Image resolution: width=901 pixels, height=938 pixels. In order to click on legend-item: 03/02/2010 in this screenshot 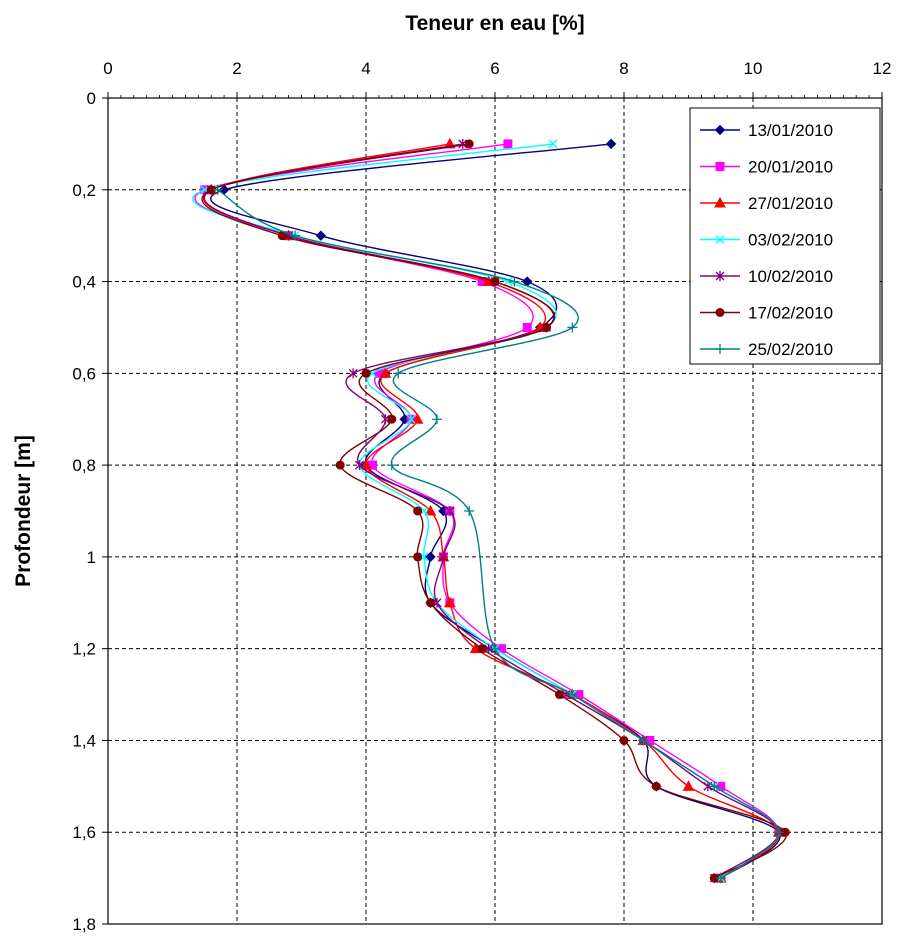, I will do `click(766, 240)`.